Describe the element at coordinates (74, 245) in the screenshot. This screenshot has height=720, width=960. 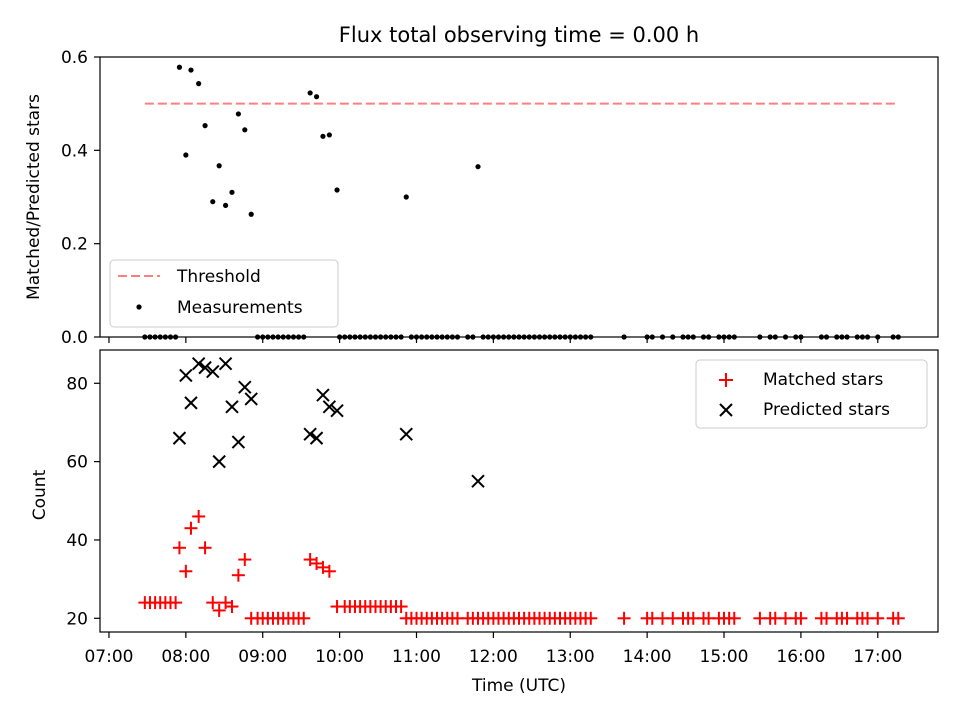
I see `y-tick-label: 0.2` at that location.